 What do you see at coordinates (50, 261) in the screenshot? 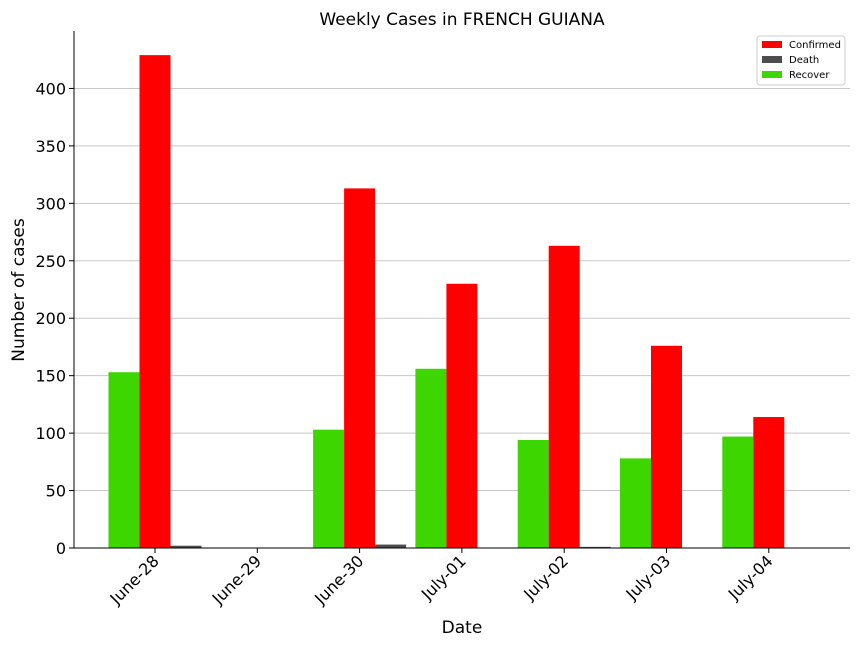
I see `y-tick-label: 250` at bounding box center [50, 261].